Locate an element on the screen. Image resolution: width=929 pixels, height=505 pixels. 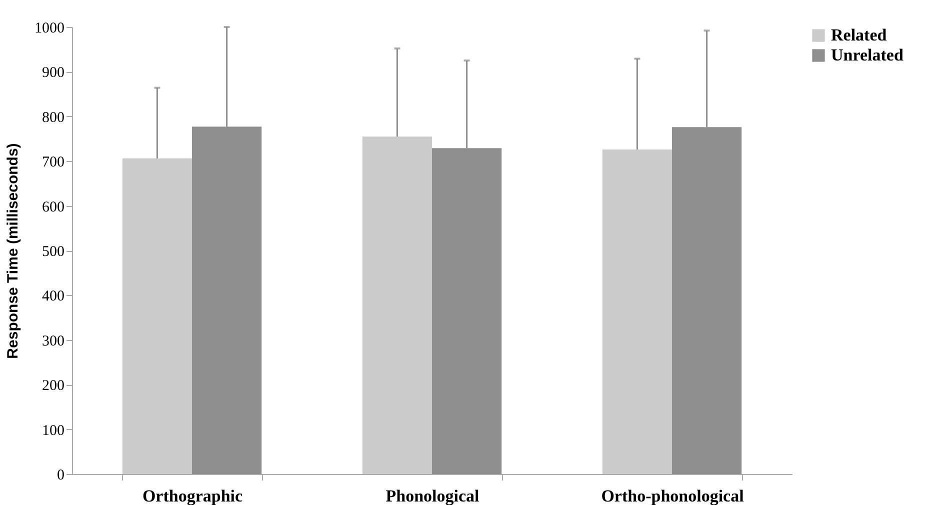
y-tick-label: 700 is located at coordinates (53, 162).